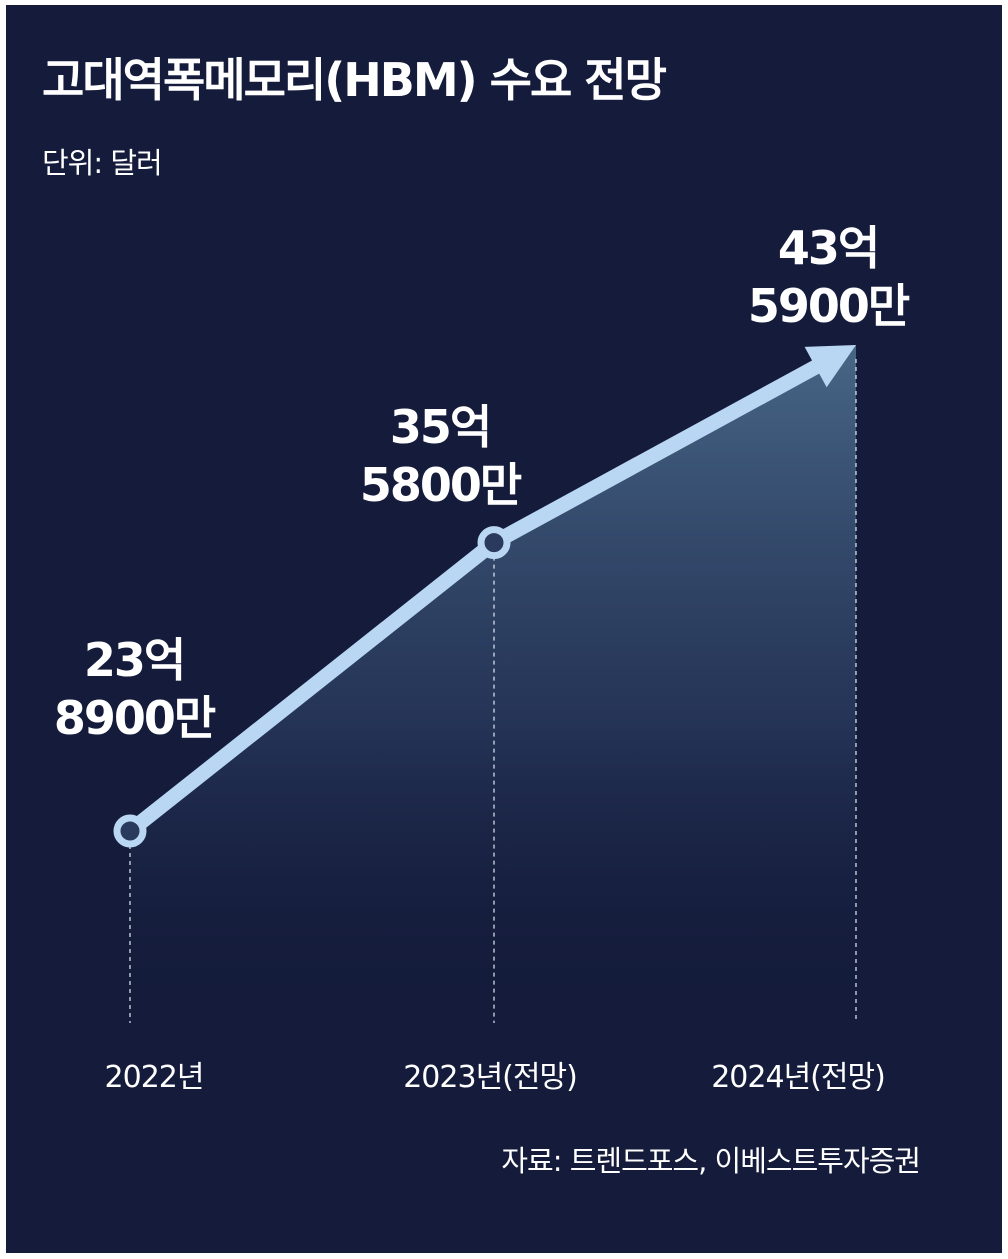 The width and height of the screenshot is (1008, 1259). What do you see at coordinates (135, 718) in the screenshot?
I see `value-label-1-line-2: 8900만` at bounding box center [135, 718].